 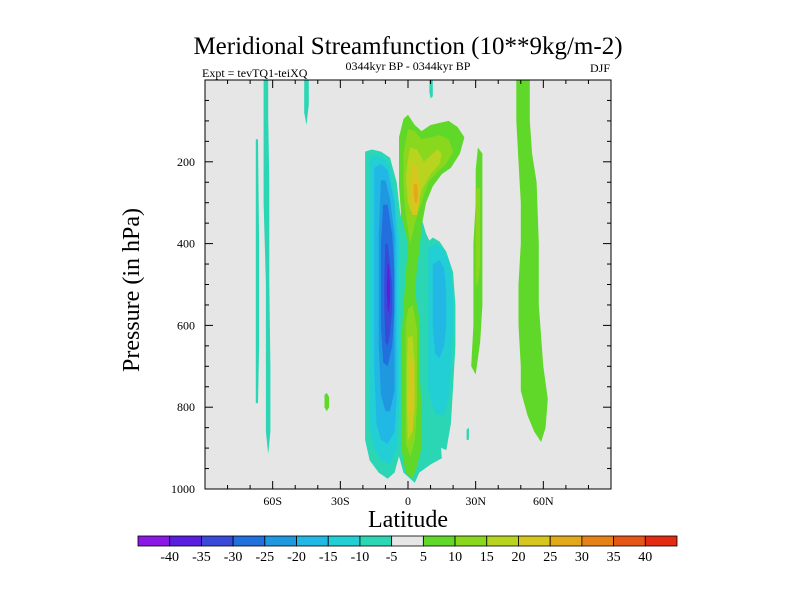 I want to click on y-tick-label: 600, so click(x=186, y=325).